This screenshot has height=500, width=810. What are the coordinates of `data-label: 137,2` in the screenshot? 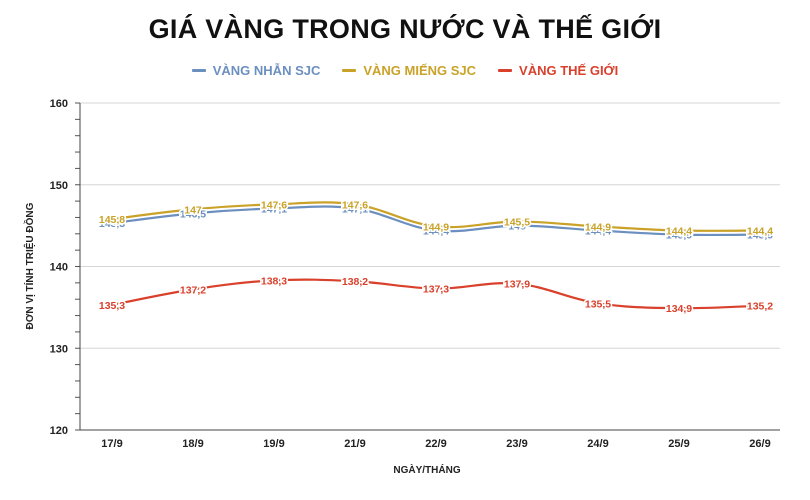 It's located at (193, 290).